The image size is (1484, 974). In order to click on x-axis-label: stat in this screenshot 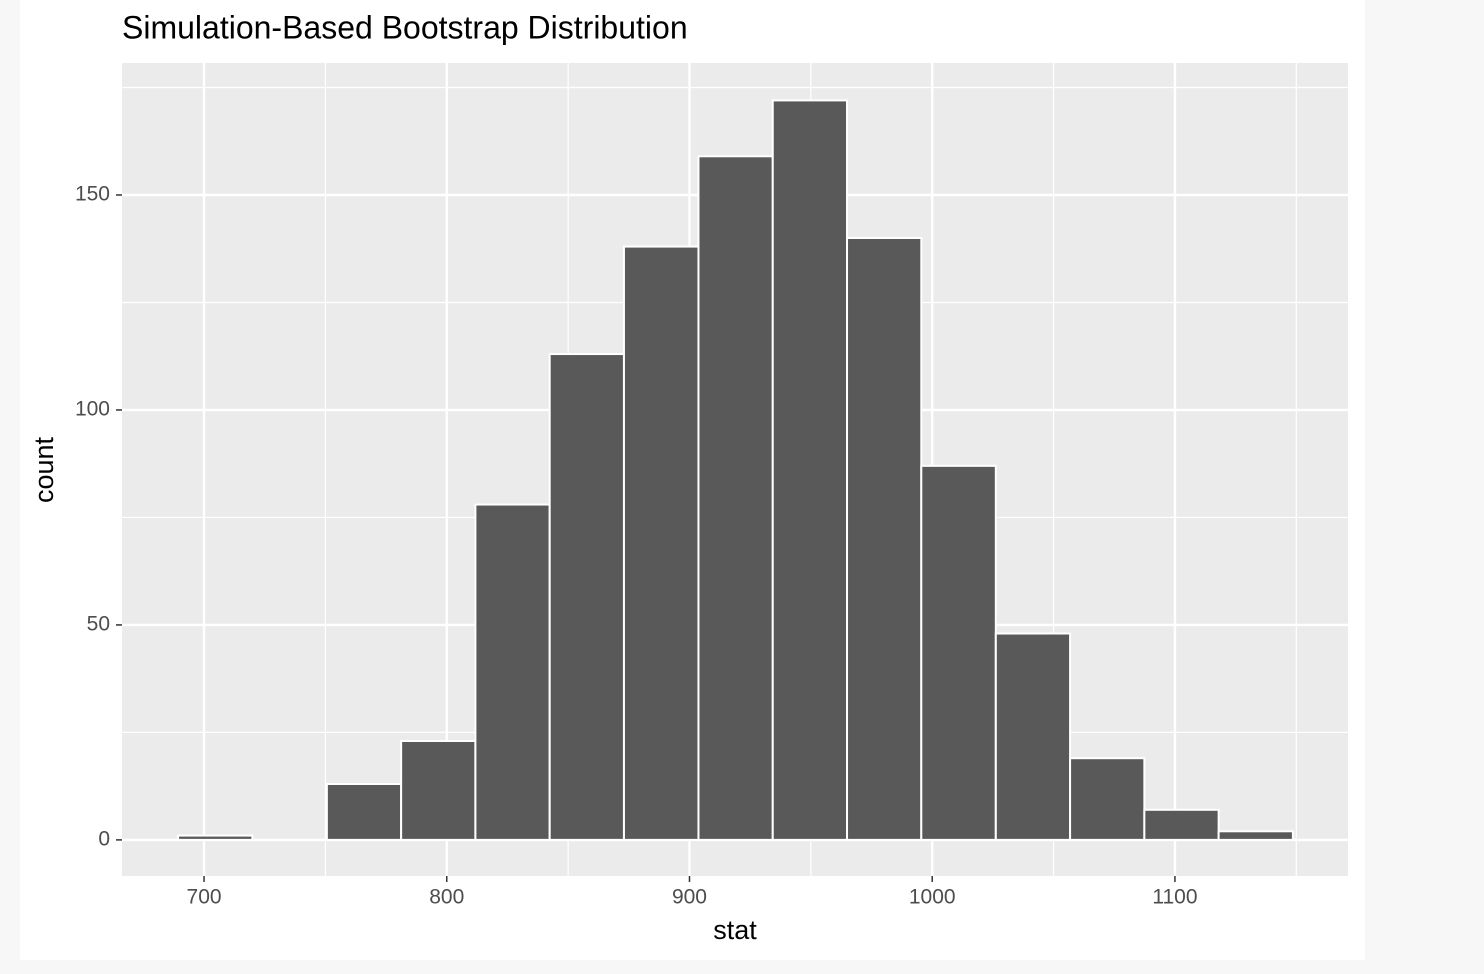, I will do `click(735, 930)`.